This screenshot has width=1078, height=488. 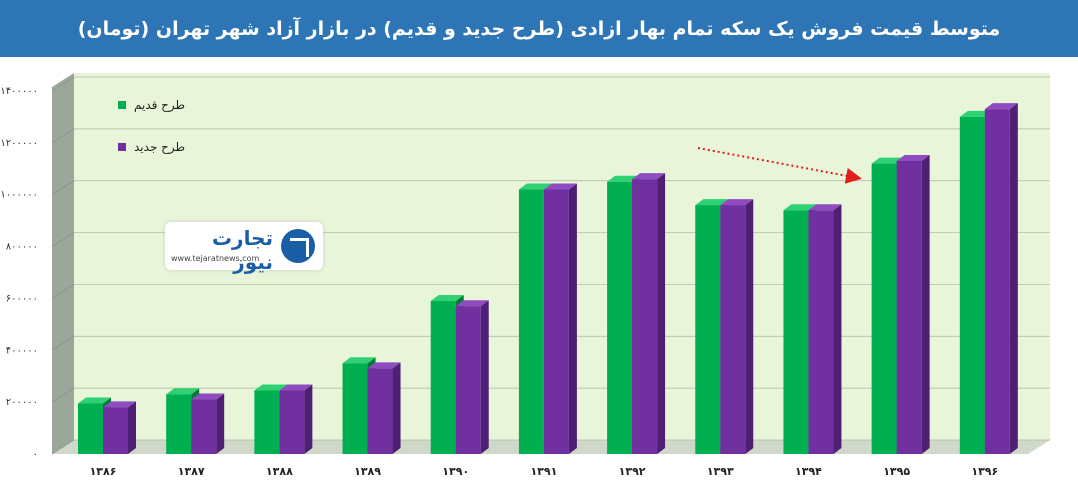 What do you see at coordinates (19, 195) in the screenshot?
I see `y-tick-label: ۱۰۰۰۰۰۰` at bounding box center [19, 195].